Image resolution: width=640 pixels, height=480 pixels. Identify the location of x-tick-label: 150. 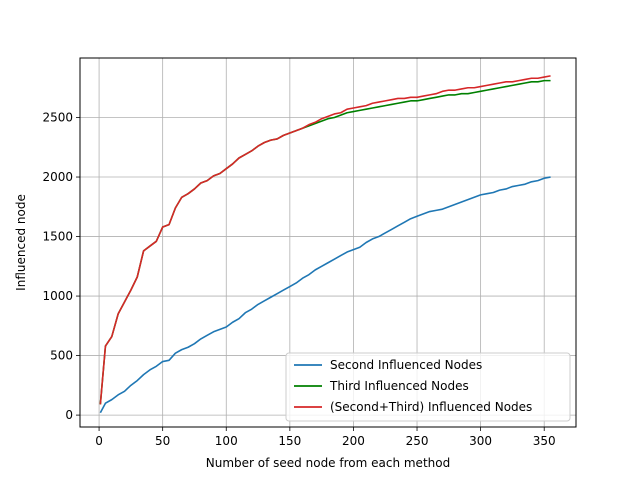
(289, 441).